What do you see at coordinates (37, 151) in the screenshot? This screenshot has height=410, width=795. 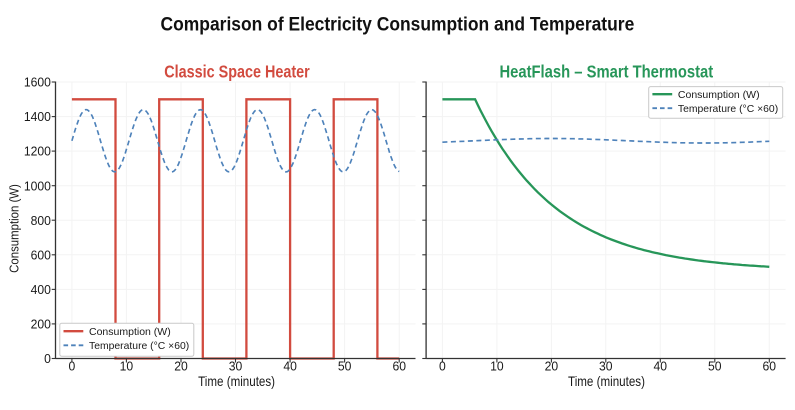 I see `svg-text: 1200` at bounding box center [37, 151].